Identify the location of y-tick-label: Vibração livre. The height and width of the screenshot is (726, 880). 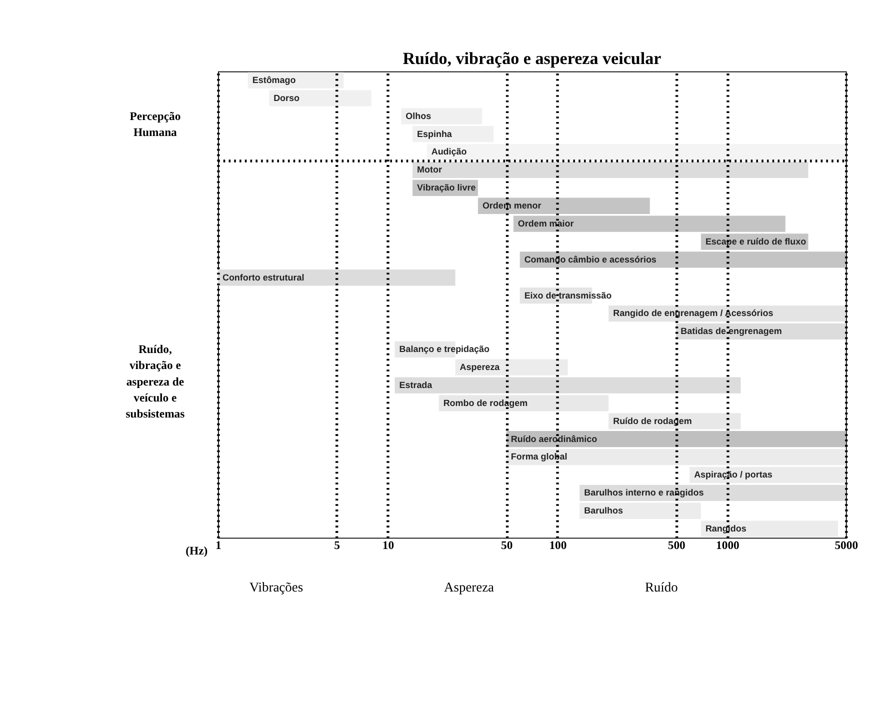
(446, 187).